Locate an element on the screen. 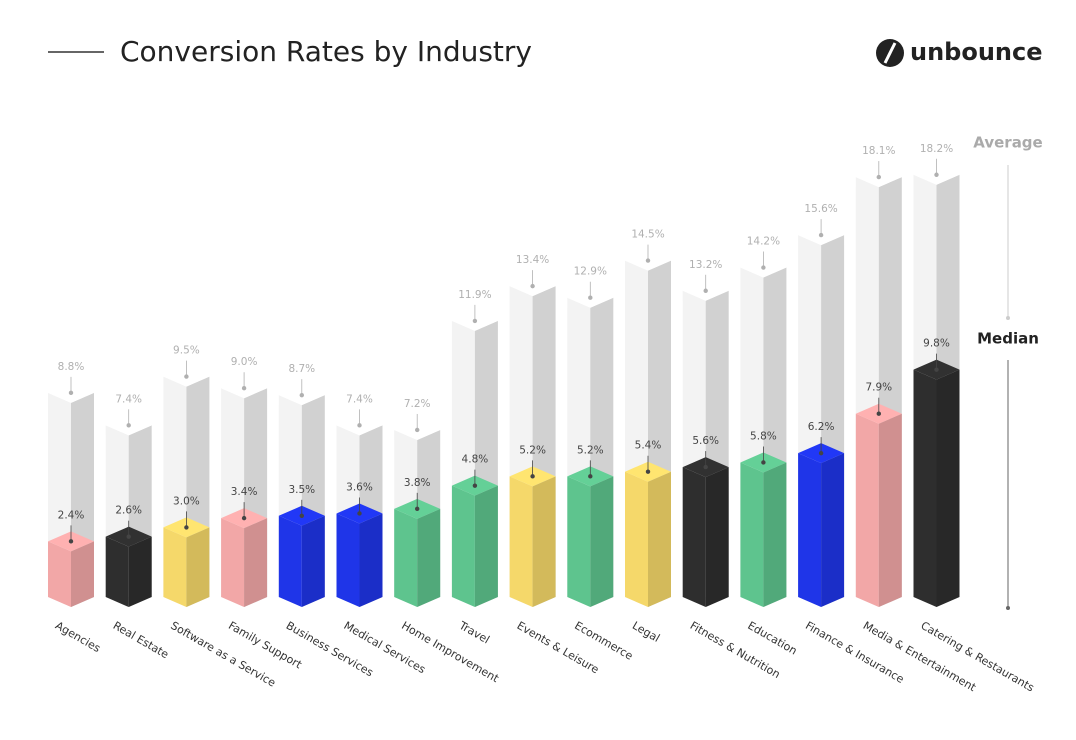 The image size is (1076, 740). value-label: 5.6% is located at coordinates (705, 441).